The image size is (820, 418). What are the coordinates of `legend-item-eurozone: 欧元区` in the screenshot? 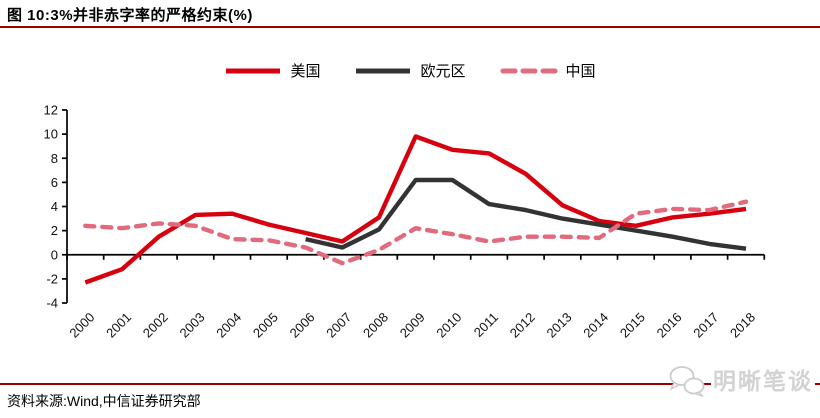 It's located at (410, 70).